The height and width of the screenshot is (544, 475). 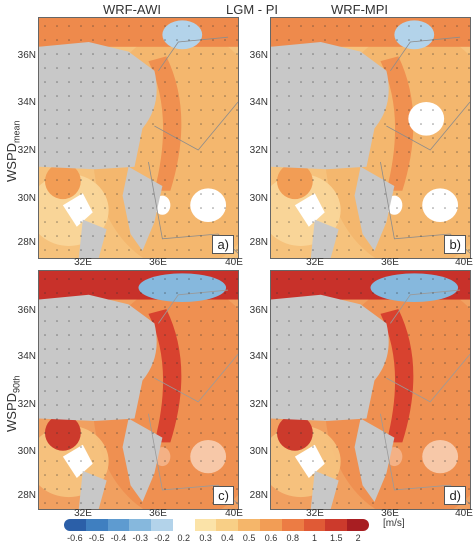 What do you see at coordinates (142, 208) in the screenshot?
I see `land-sinai` at bounding box center [142, 208].